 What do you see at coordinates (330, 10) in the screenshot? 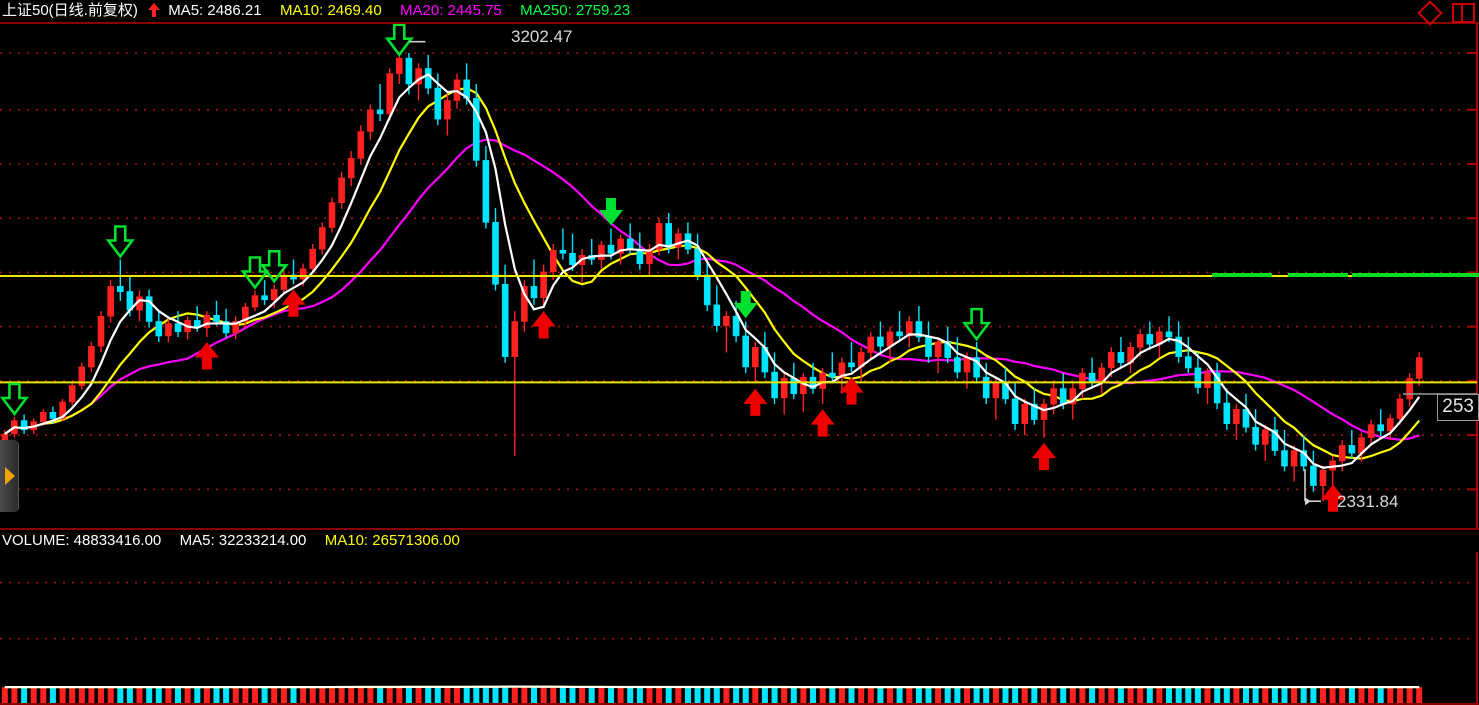
I see `ma10-readout: MA10: 2469.40` at bounding box center [330, 10].